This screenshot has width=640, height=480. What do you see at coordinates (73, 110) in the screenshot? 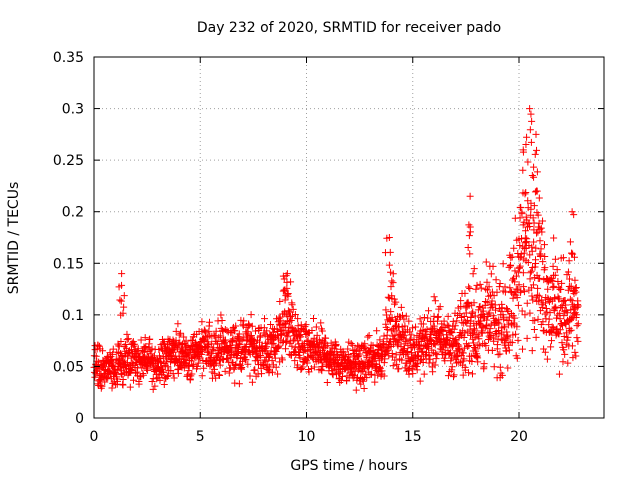
I see `y-tick-label: 0.3` at bounding box center [73, 110].